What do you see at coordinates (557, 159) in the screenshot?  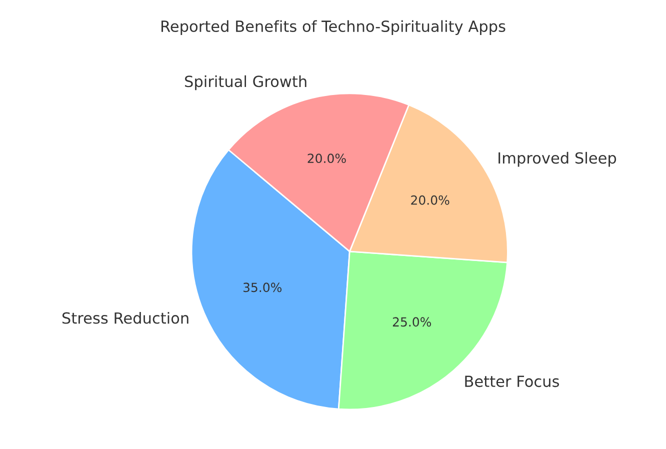 I see `slice-label: Improved Sleep` at bounding box center [557, 159].